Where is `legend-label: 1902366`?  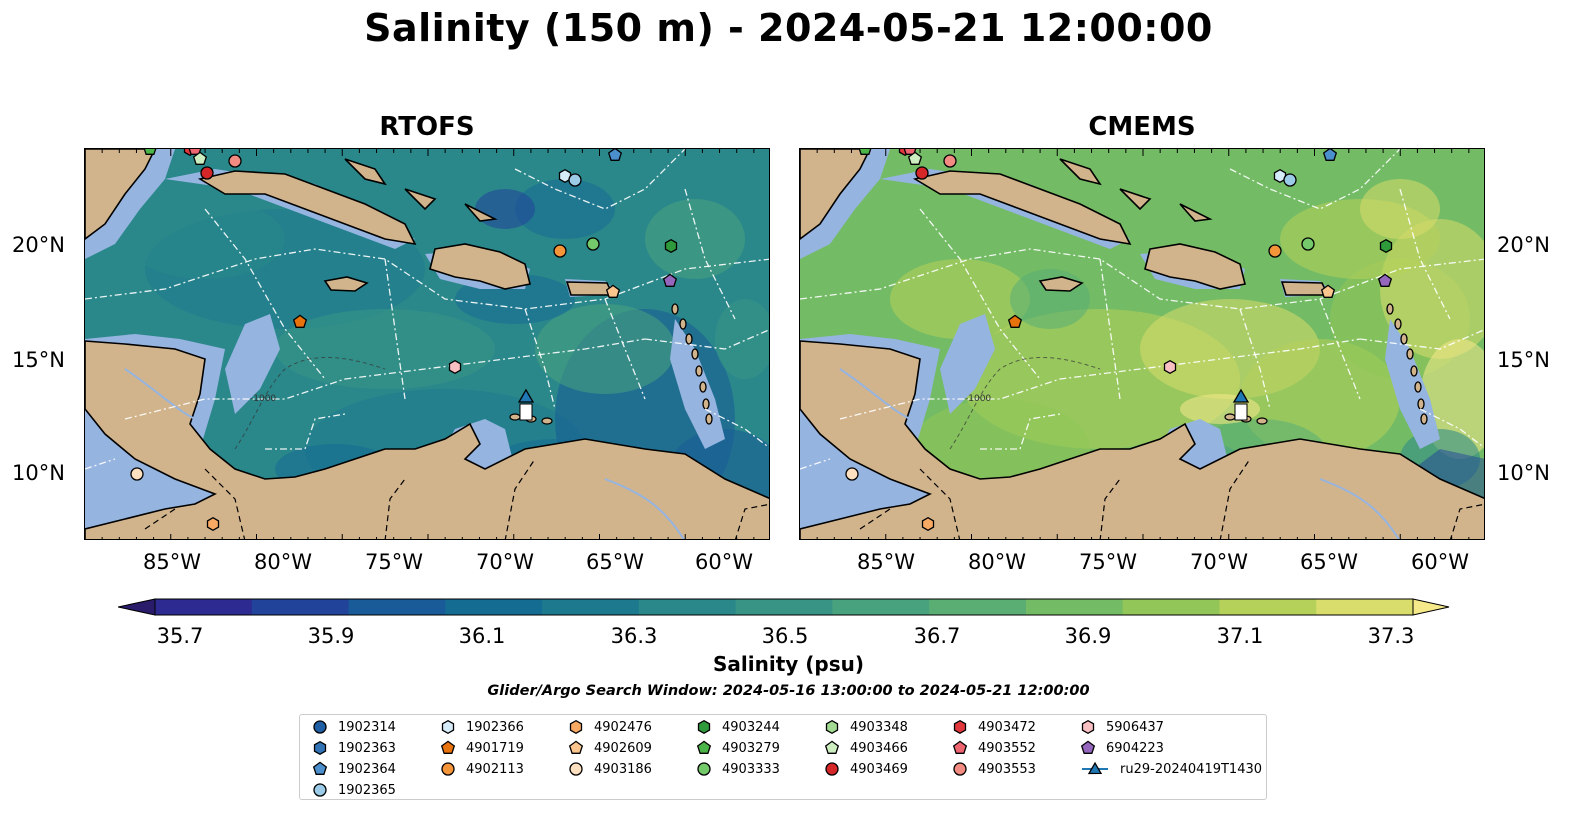 legend-label: 1902366 is located at coordinates (495, 727).